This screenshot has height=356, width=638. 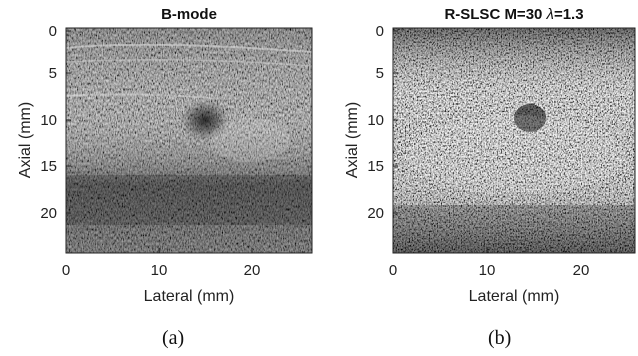 What do you see at coordinates (173, 338) in the screenshot?
I see `caption-a: (a)` at bounding box center [173, 338].